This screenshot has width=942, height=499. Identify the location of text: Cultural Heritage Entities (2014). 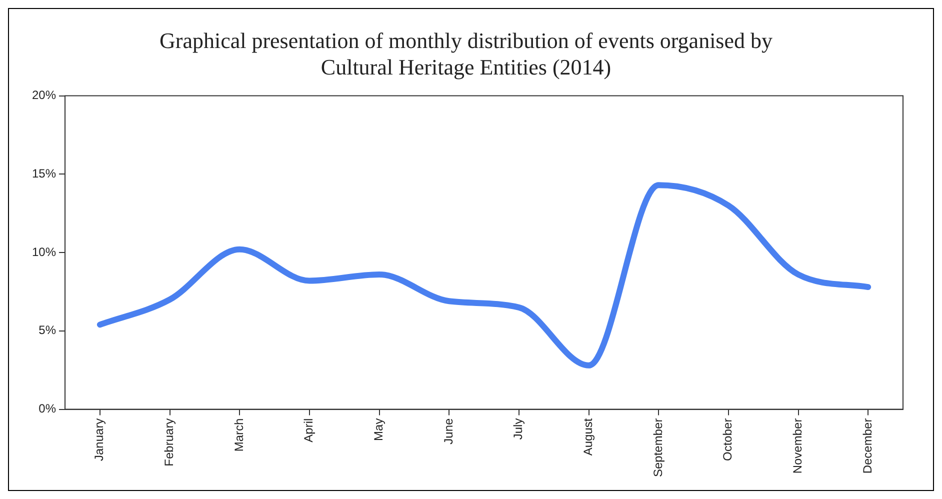
(466, 67).